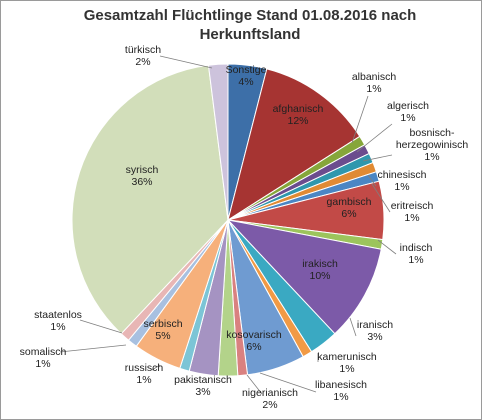 This screenshot has height=420, width=482. Describe the element at coordinates (401, 181) in the screenshot. I see `slice-label-chinesisch: chinesisch 1%` at that location.